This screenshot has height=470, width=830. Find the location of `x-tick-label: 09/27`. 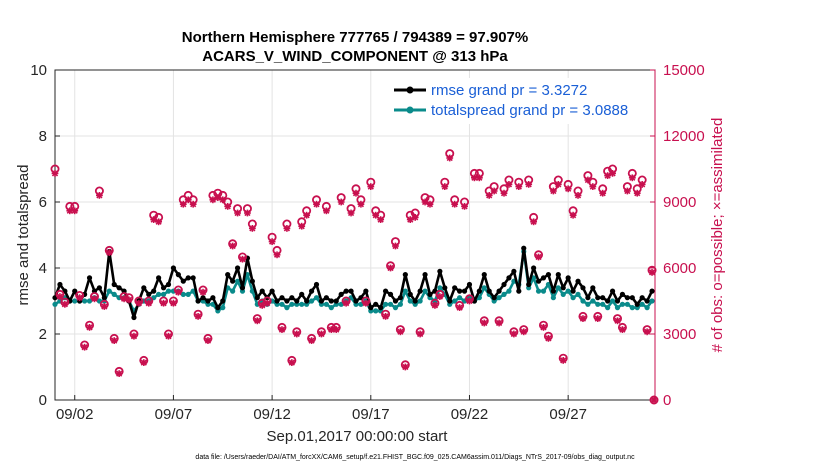

x-tick-label: 09/27 is located at coordinates (568, 414).